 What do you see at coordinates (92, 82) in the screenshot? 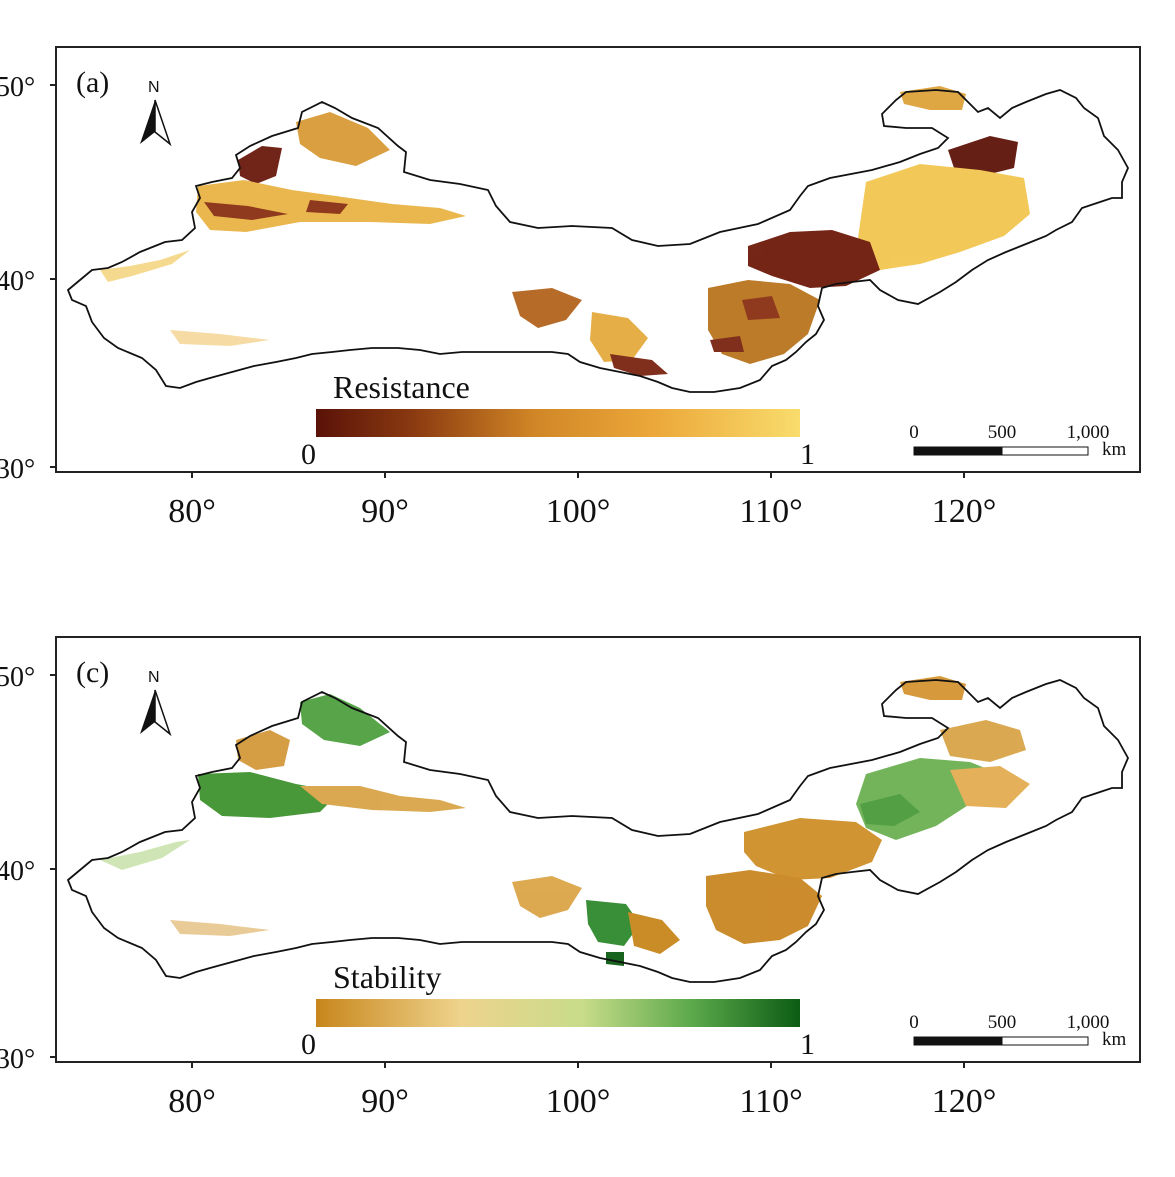
I see `panel-label-a: (a)` at bounding box center [92, 82].